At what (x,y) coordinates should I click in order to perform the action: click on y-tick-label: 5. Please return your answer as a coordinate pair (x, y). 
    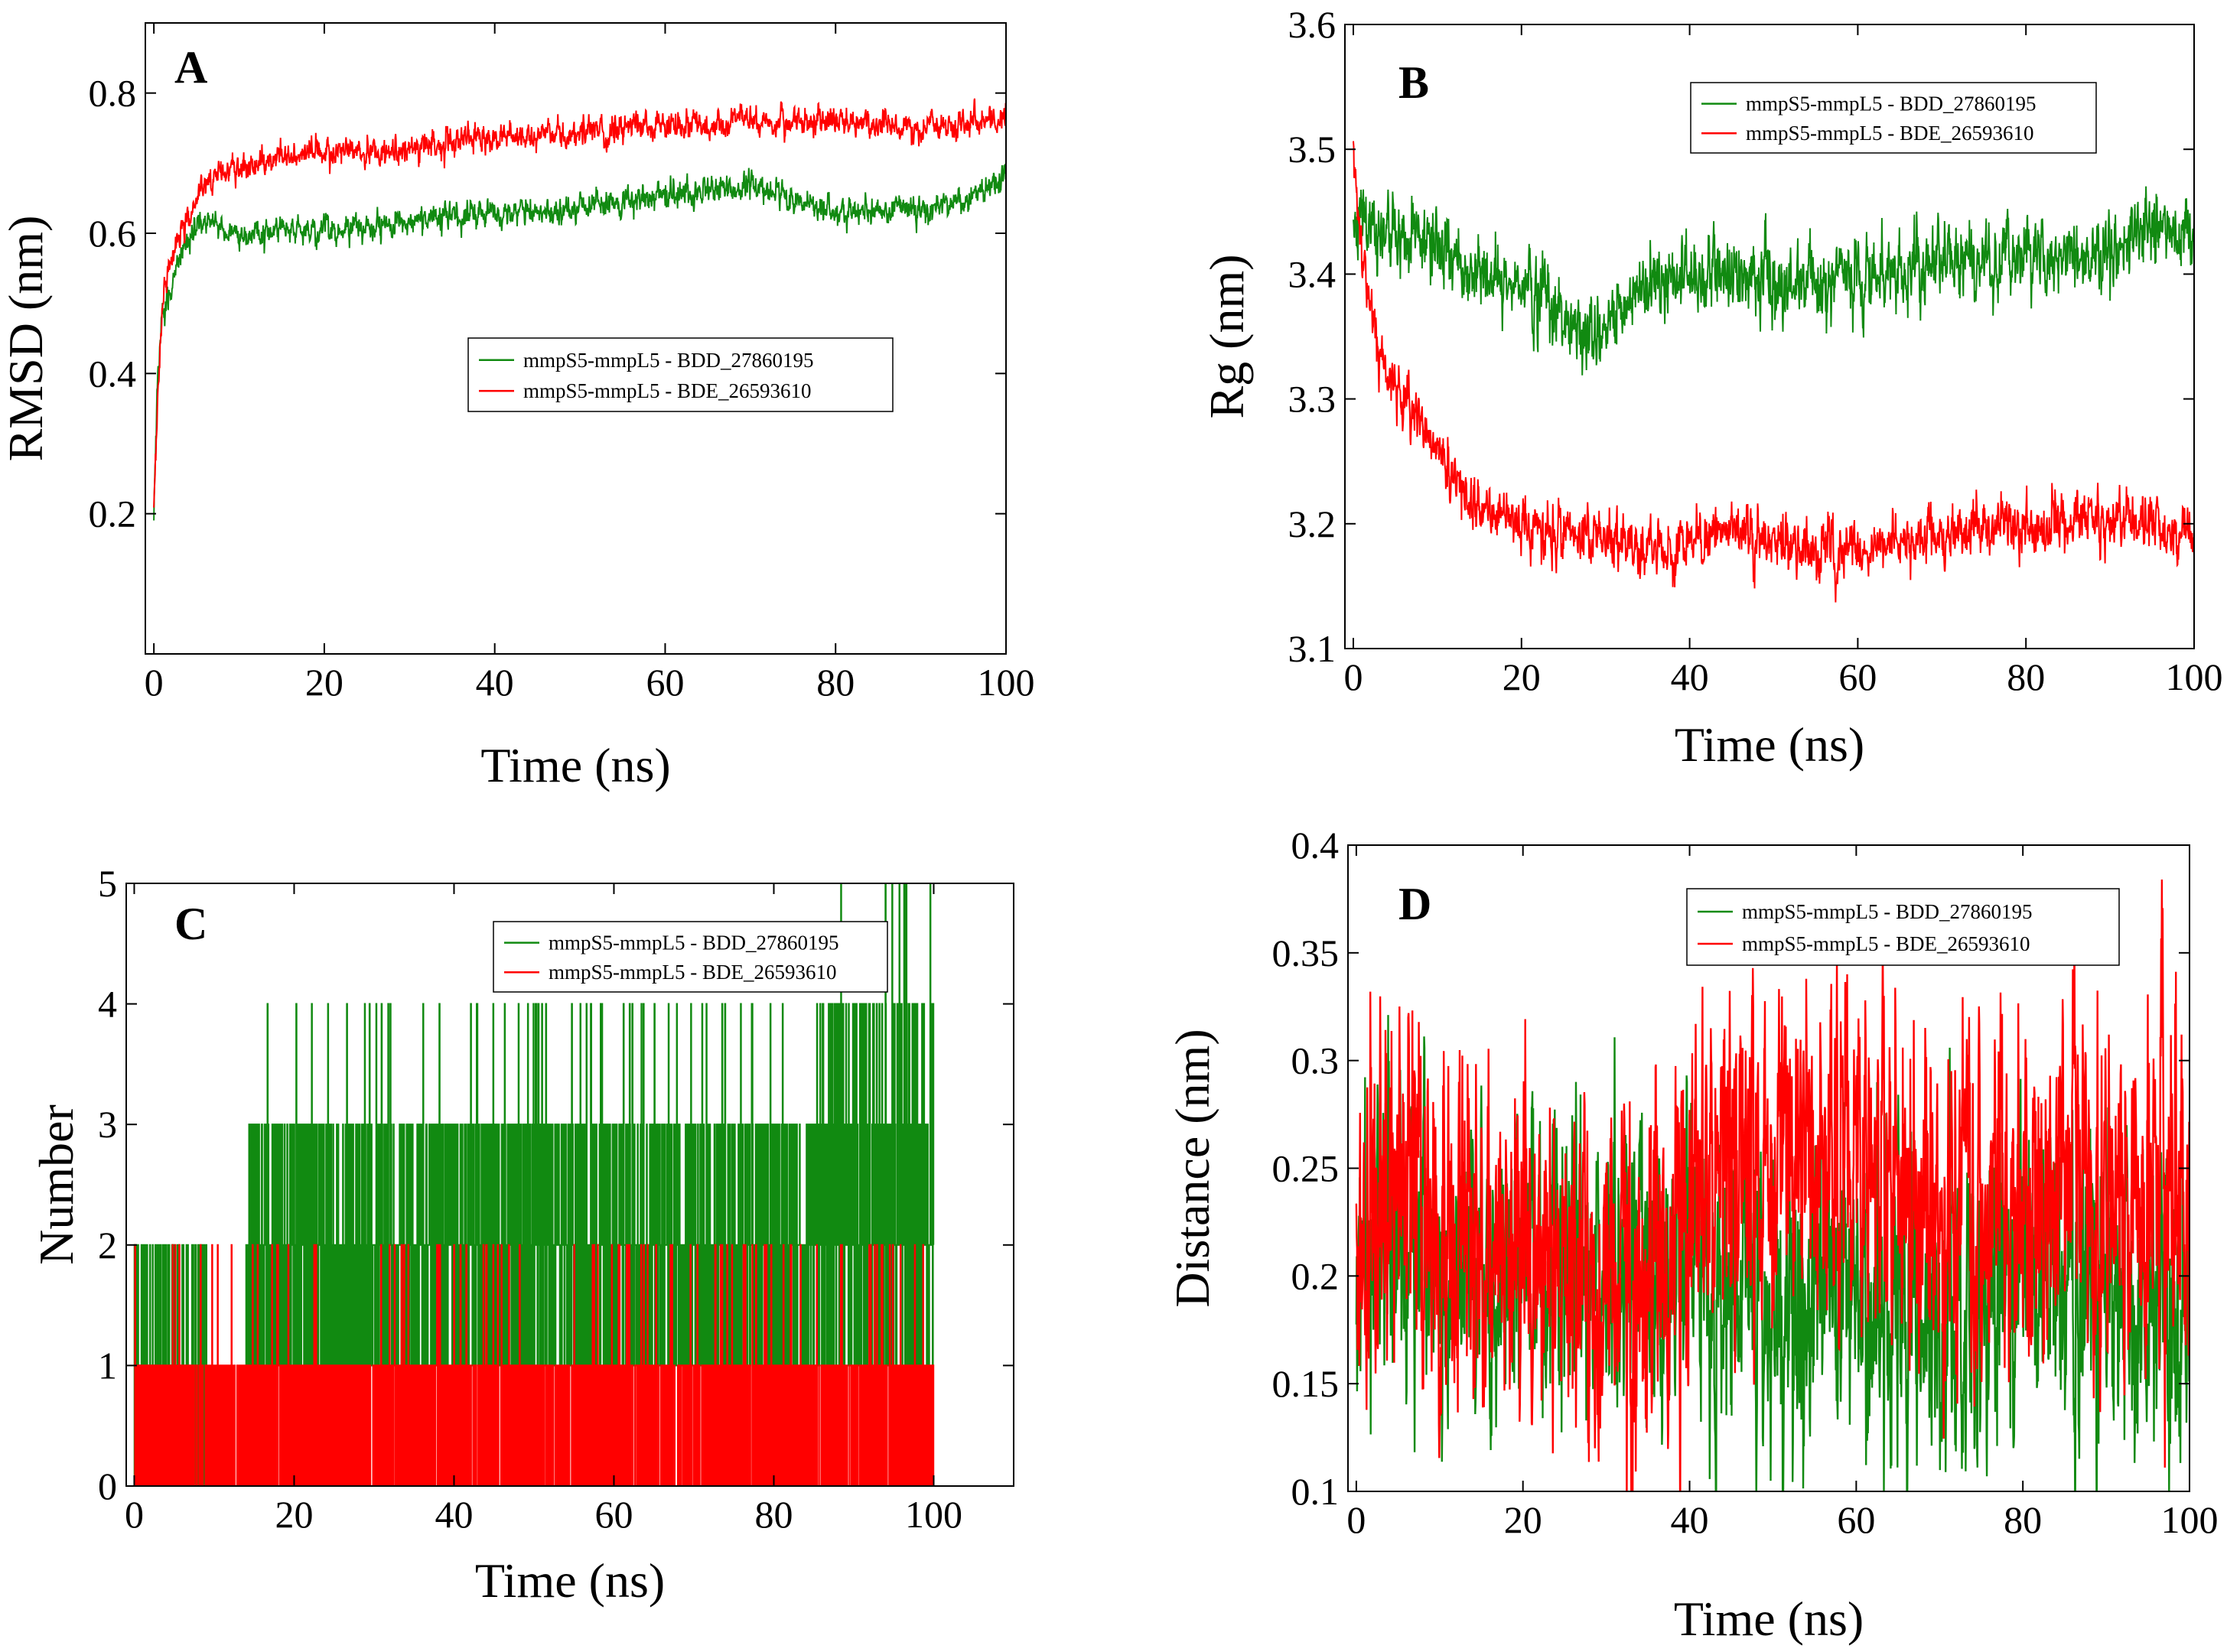
    Looking at the image, I should click on (107, 883).